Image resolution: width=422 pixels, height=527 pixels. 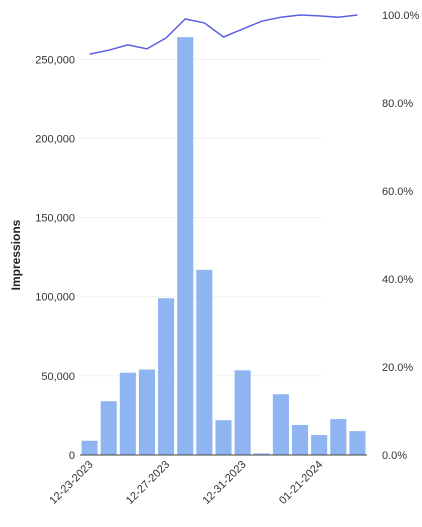 What do you see at coordinates (71, 483) in the screenshot?
I see `x-tick-label: 12-23-2023` at bounding box center [71, 483].